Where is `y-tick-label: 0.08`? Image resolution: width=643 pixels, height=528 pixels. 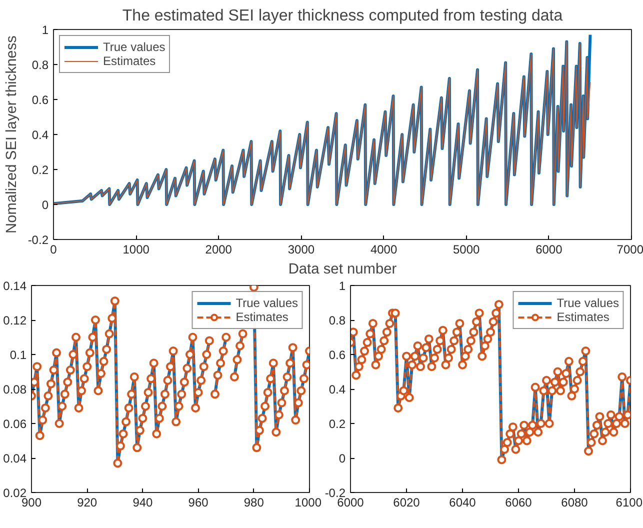
y-tick-label: 0.08 is located at coordinates (15, 389).